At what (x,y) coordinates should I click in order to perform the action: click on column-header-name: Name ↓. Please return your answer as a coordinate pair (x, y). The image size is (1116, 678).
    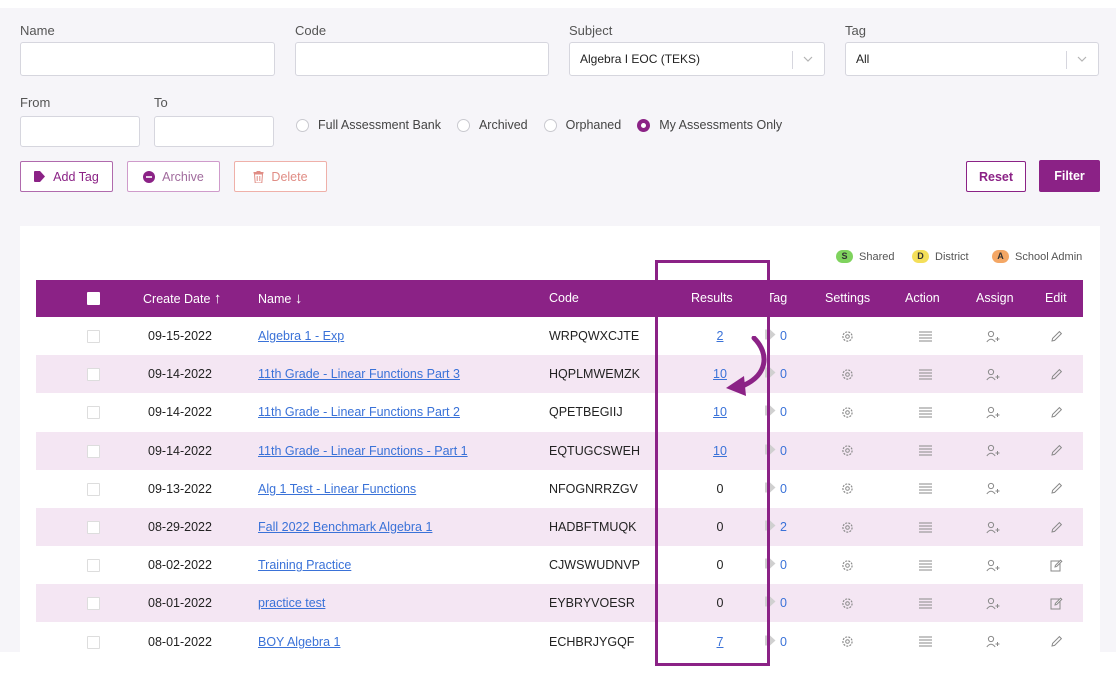
    Looking at the image, I should click on (280, 299).